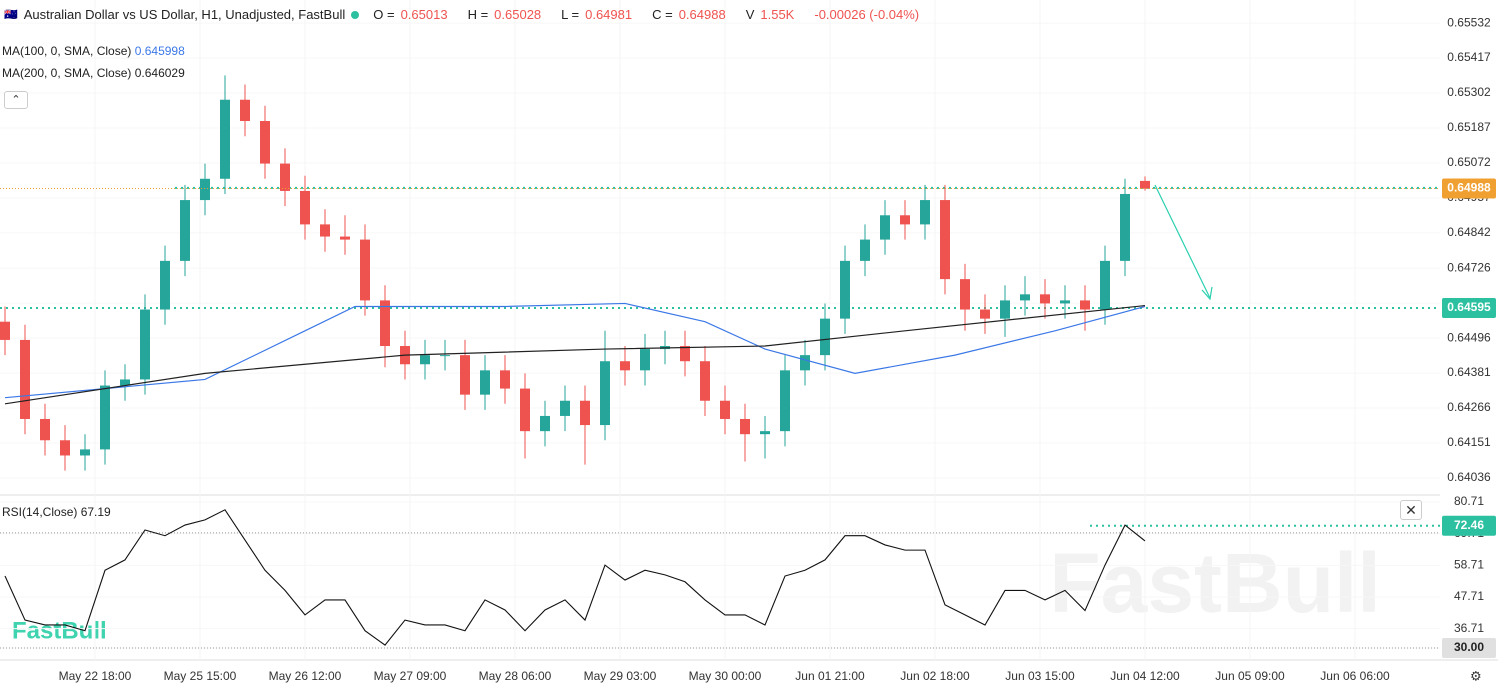 This screenshot has width=1498, height=695. What do you see at coordinates (1355, 676) in the screenshot?
I see `x-tick-label: Jun 06 06:00` at bounding box center [1355, 676].